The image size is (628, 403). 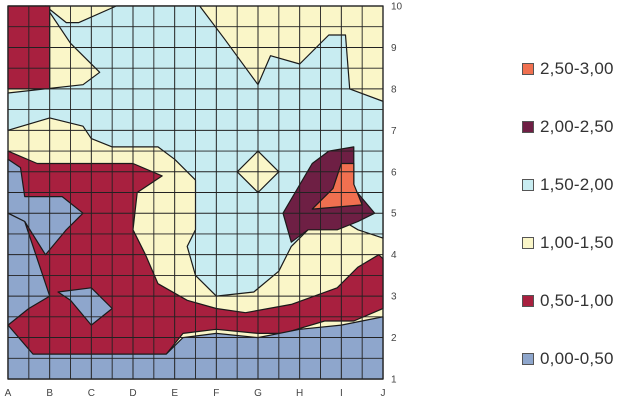 I want to click on legend-item: 1,50-2,00, so click(x=568, y=185).